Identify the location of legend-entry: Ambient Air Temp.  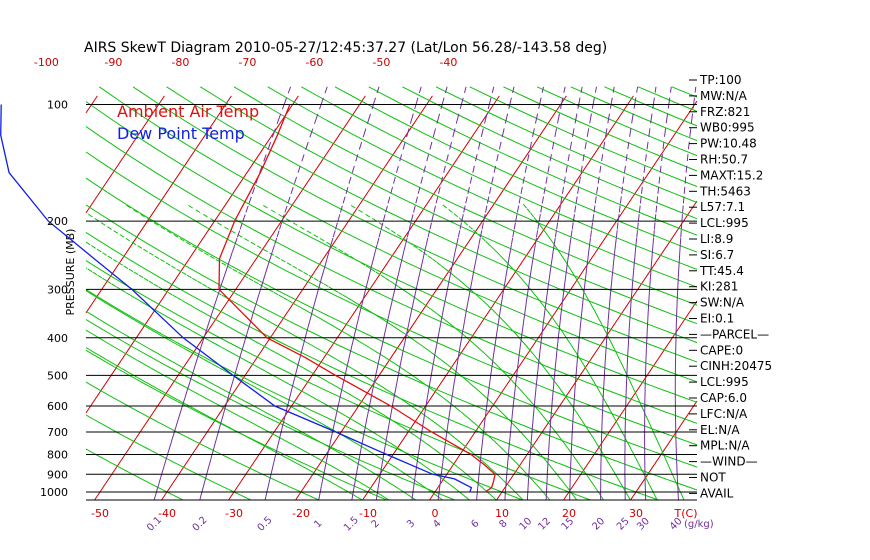
(188, 111).